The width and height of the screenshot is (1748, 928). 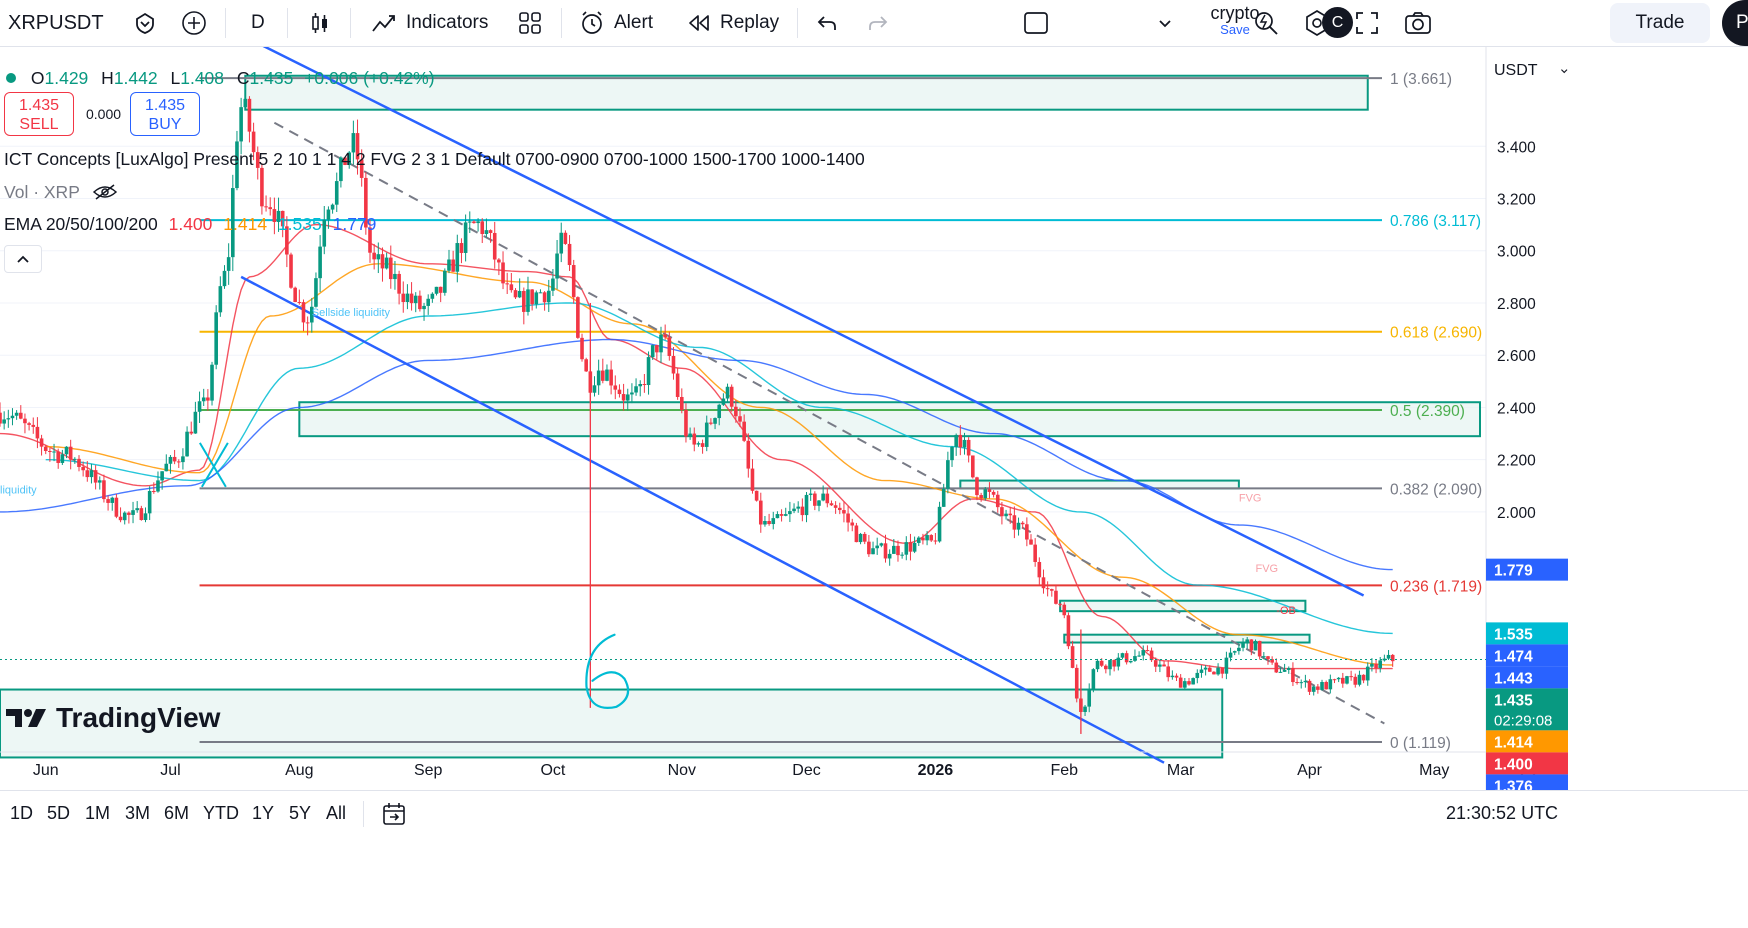 What do you see at coordinates (113, 718) in the screenshot?
I see `tradingview-logo: TradingView` at bounding box center [113, 718].